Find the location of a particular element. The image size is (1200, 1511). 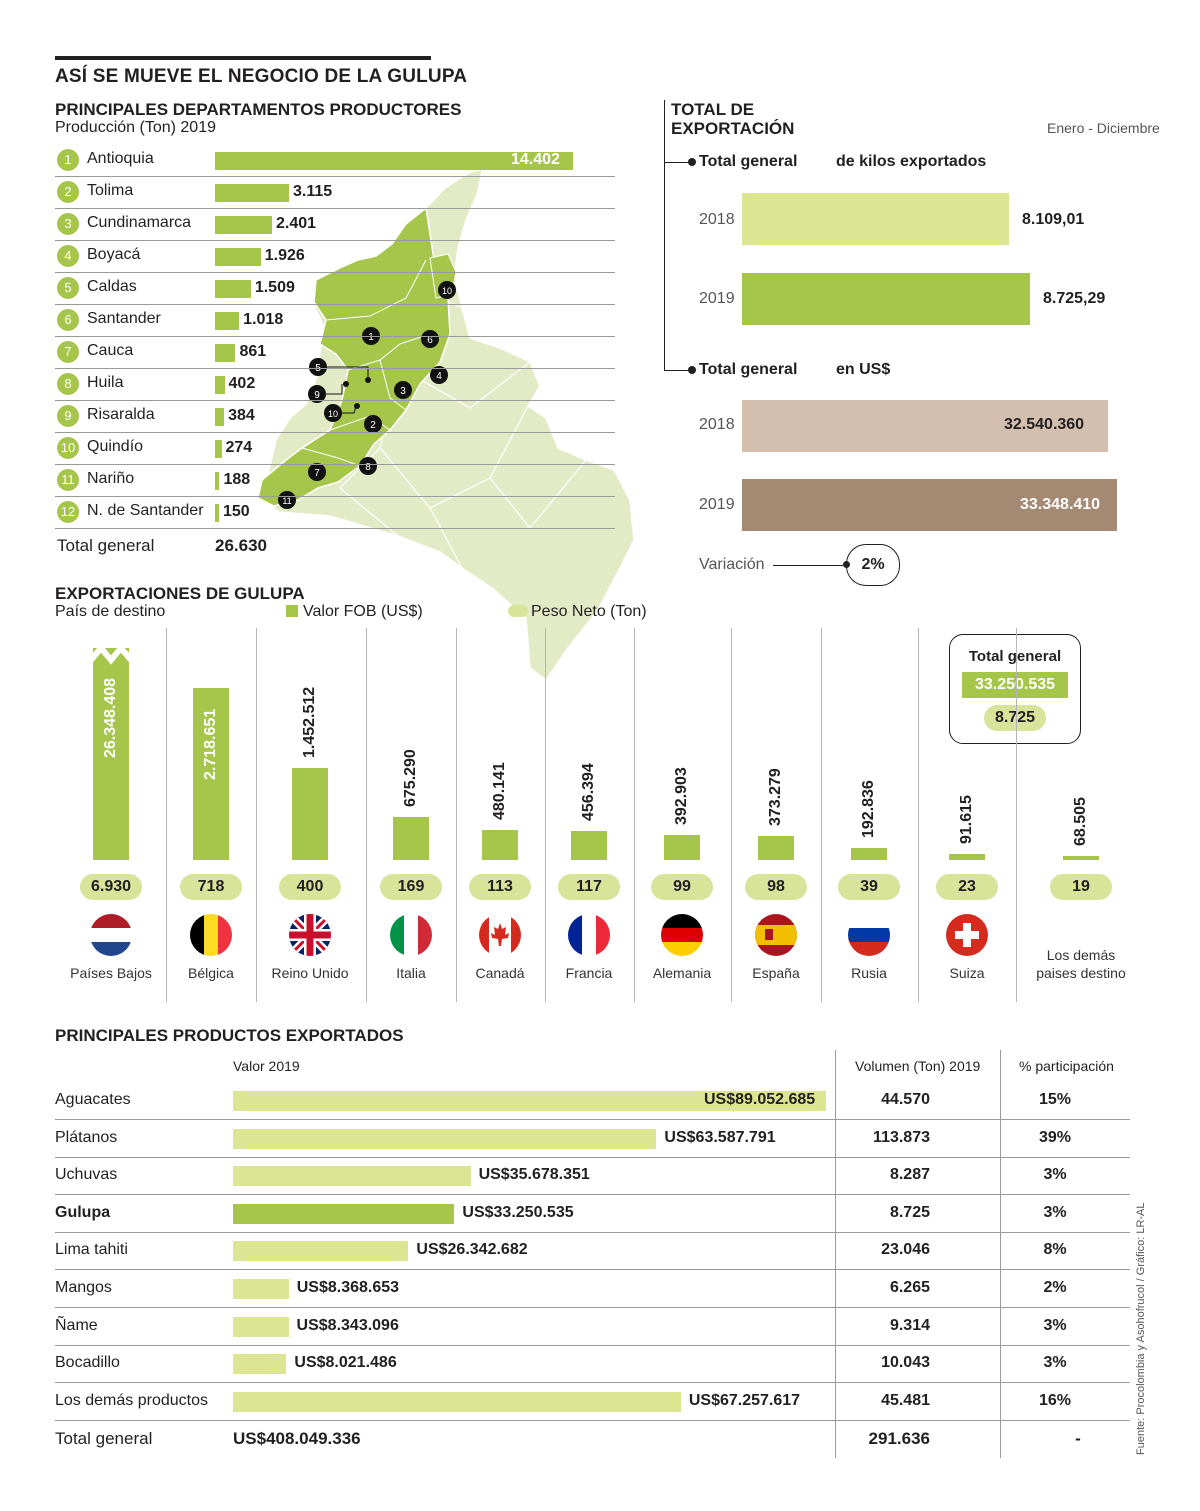

departments-subtitle: Producción (Ton) 2019 is located at coordinates (135, 127).